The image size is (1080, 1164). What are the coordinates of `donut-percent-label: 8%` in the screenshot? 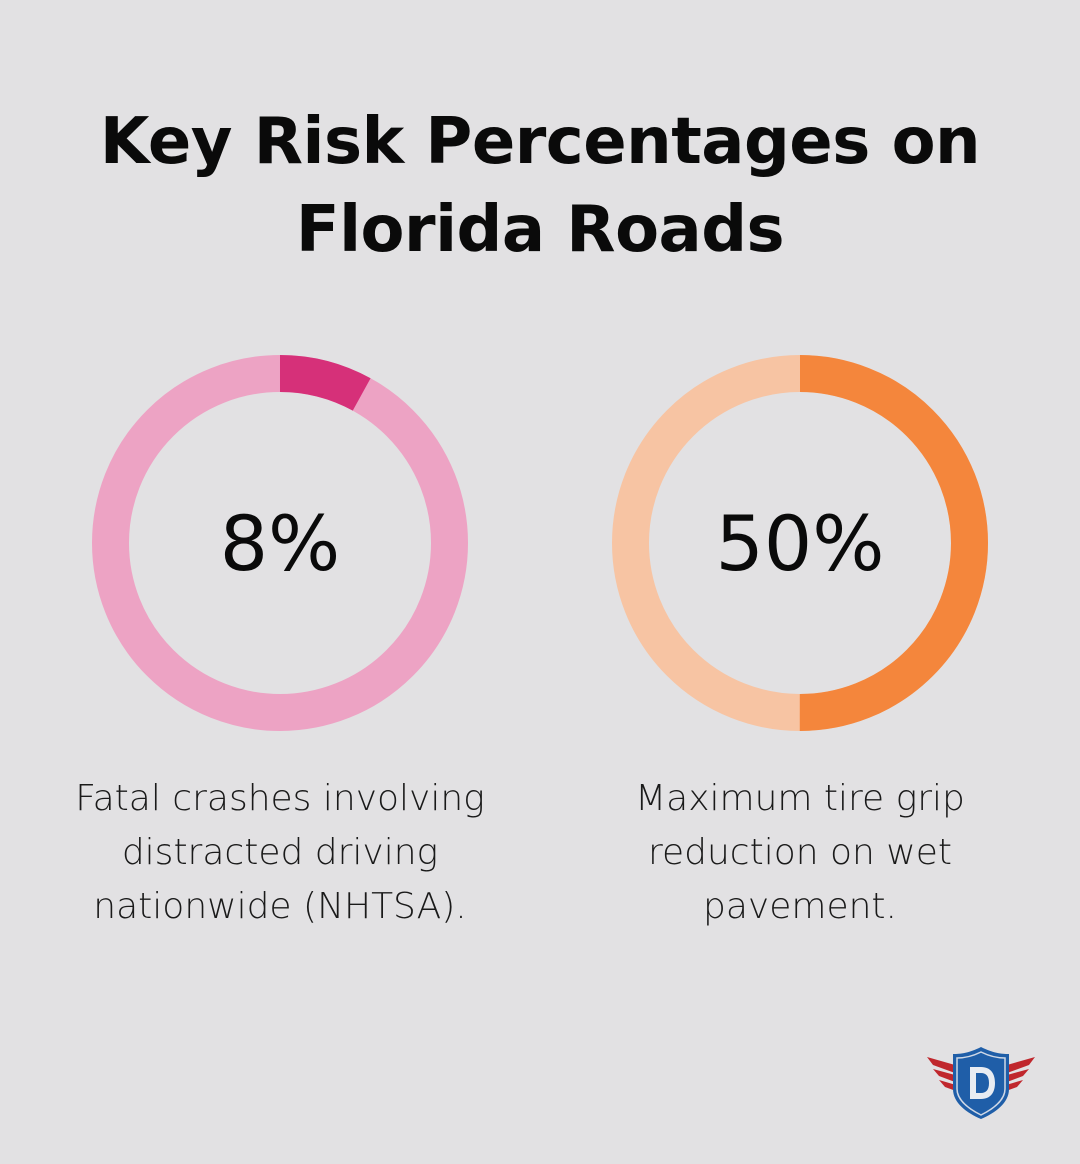 It's located at (280, 543).